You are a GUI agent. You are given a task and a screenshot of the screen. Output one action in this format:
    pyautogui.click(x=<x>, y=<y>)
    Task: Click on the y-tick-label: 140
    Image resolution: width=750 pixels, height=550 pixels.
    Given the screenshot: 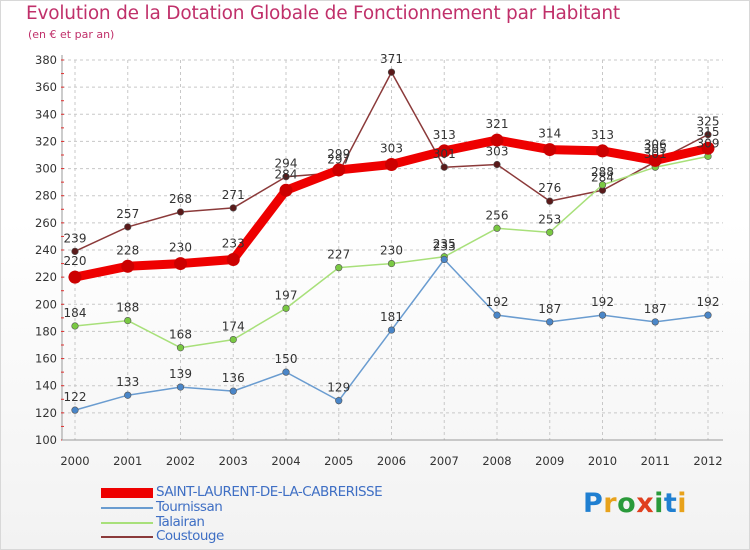 What is the action you would take?
    pyautogui.click(x=46, y=386)
    